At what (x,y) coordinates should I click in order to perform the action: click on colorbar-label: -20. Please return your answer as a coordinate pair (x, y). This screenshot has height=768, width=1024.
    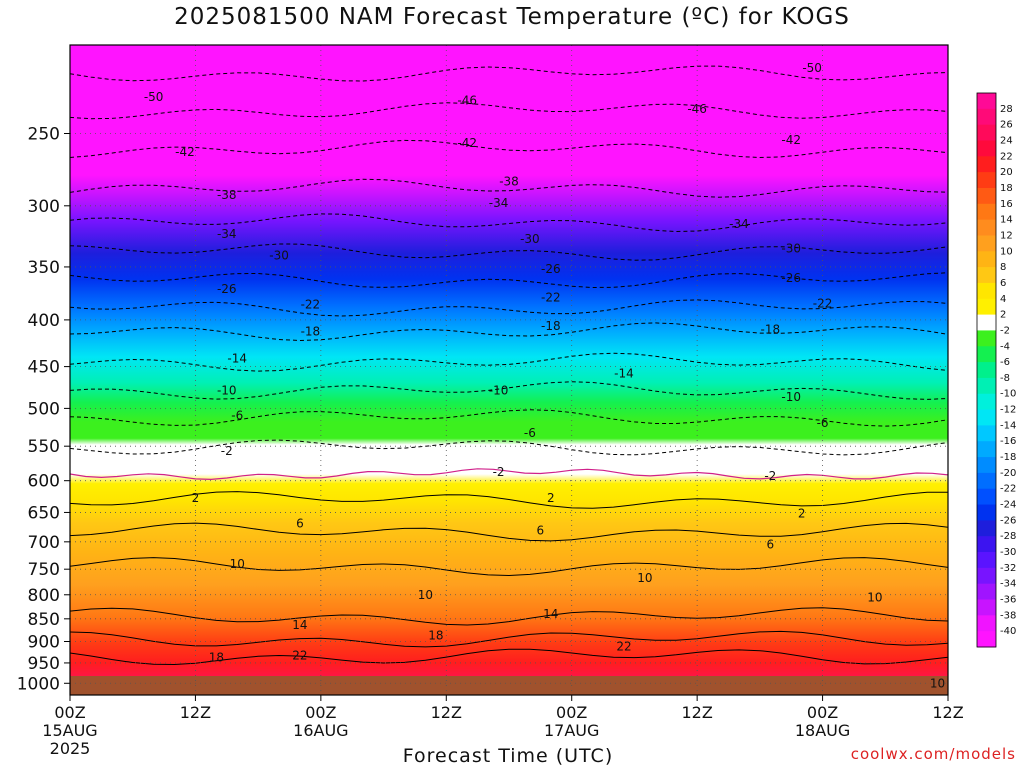
    Looking at the image, I should click on (1008, 473).